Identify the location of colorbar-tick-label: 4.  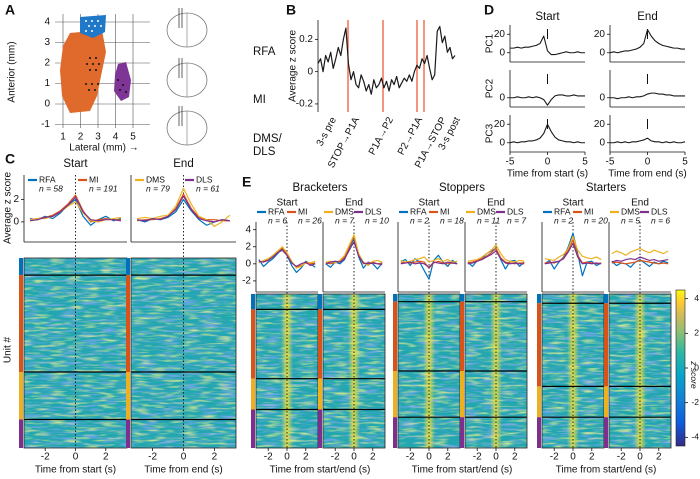
(696, 298).